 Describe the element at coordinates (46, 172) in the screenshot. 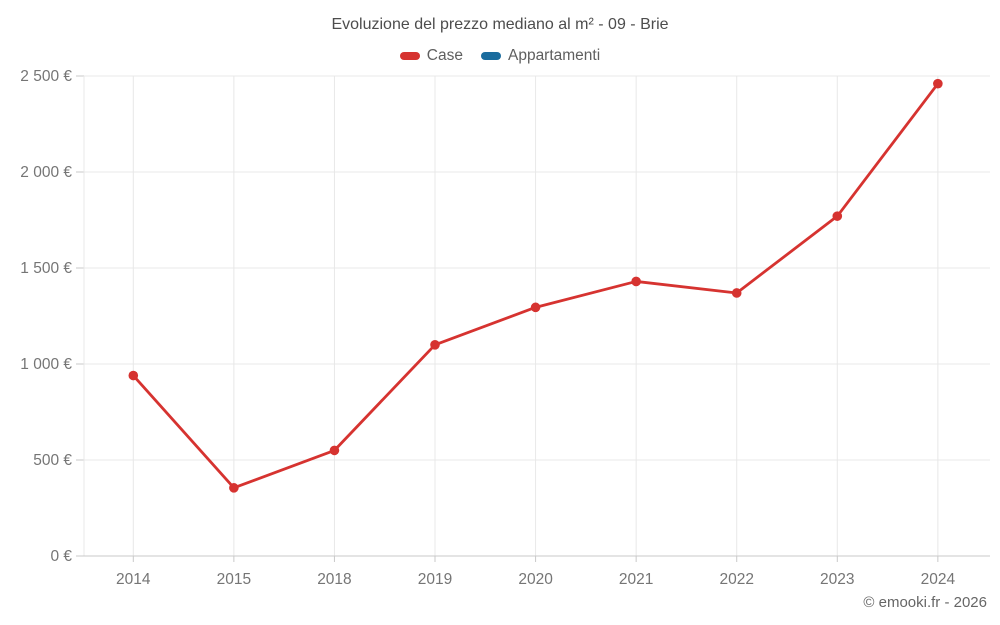

I see `y-axis-tick-label: 2 000 €` at that location.